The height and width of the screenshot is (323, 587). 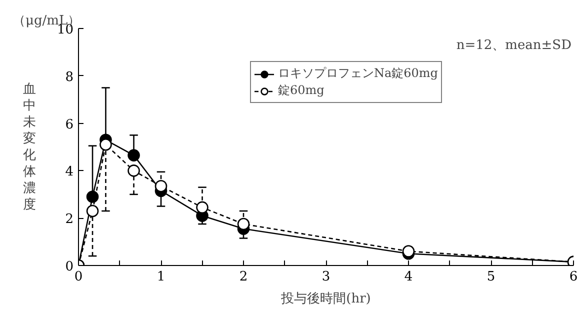 What do you see at coordinates (69, 267) in the screenshot?
I see `y-tick-label: 0` at bounding box center [69, 267].